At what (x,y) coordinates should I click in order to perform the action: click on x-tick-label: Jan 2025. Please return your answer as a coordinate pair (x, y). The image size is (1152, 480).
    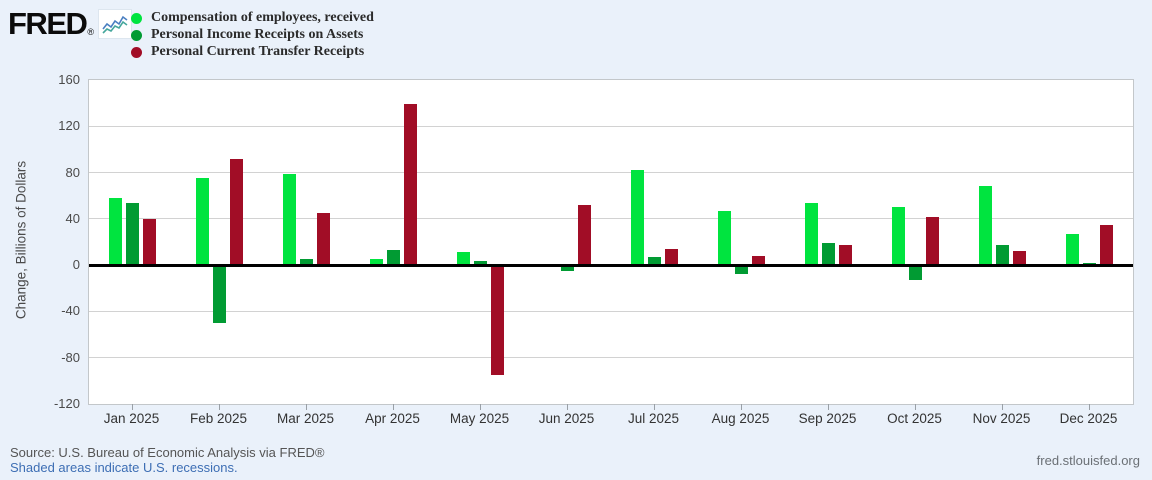
    Looking at the image, I should click on (131, 418).